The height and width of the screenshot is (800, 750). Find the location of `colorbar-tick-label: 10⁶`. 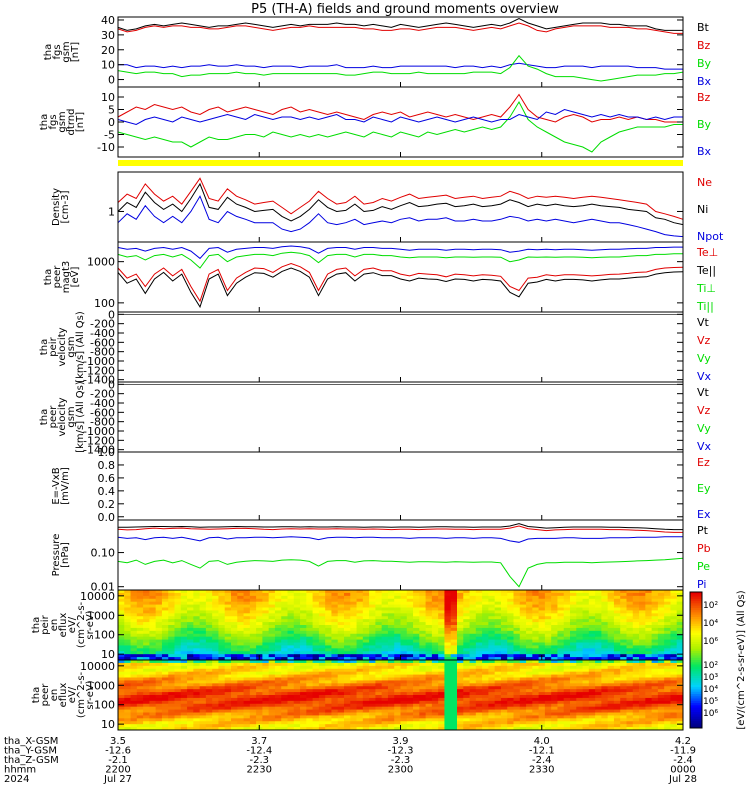

colorbar-tick-label: 10⁶ is located at coordinates (710, 714).